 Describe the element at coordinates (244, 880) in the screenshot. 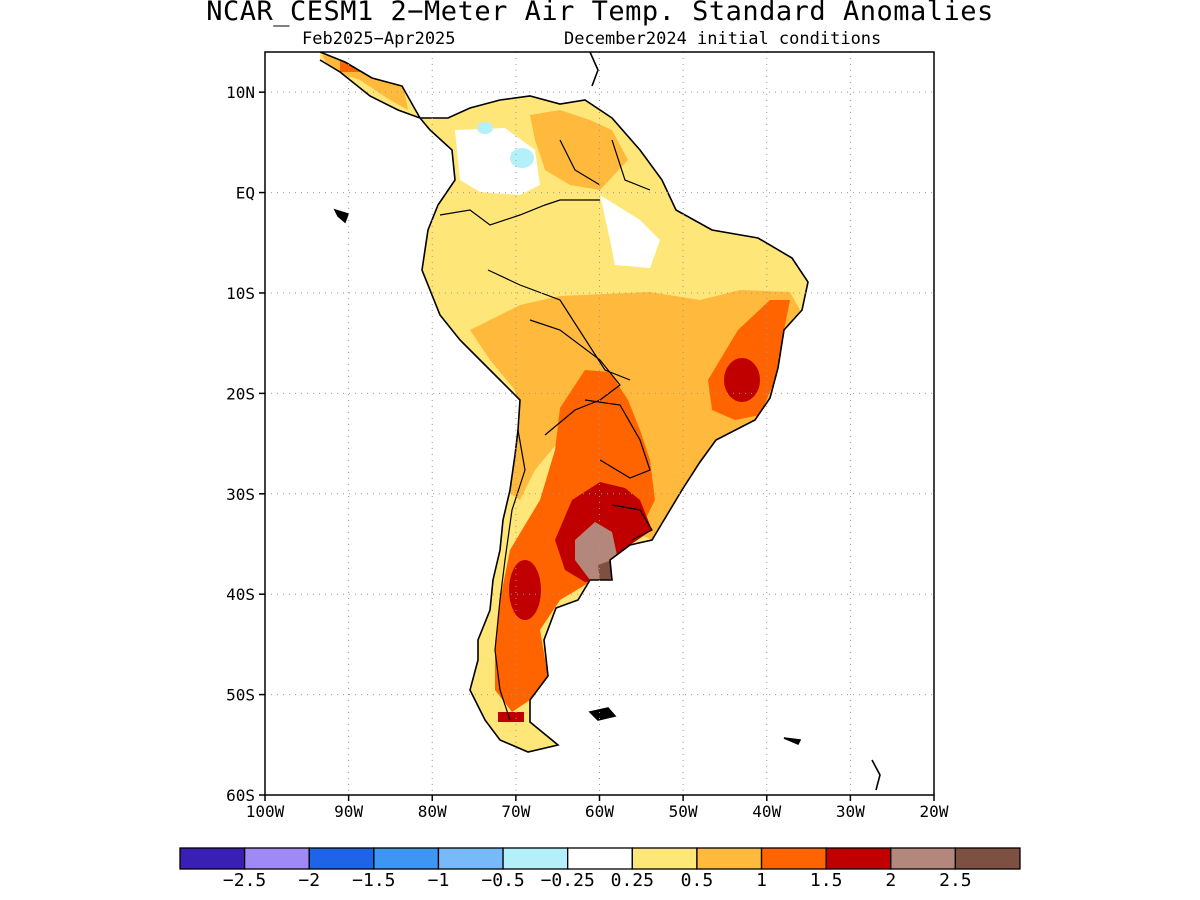

I see `colorbar-label: −2.5` at that location.